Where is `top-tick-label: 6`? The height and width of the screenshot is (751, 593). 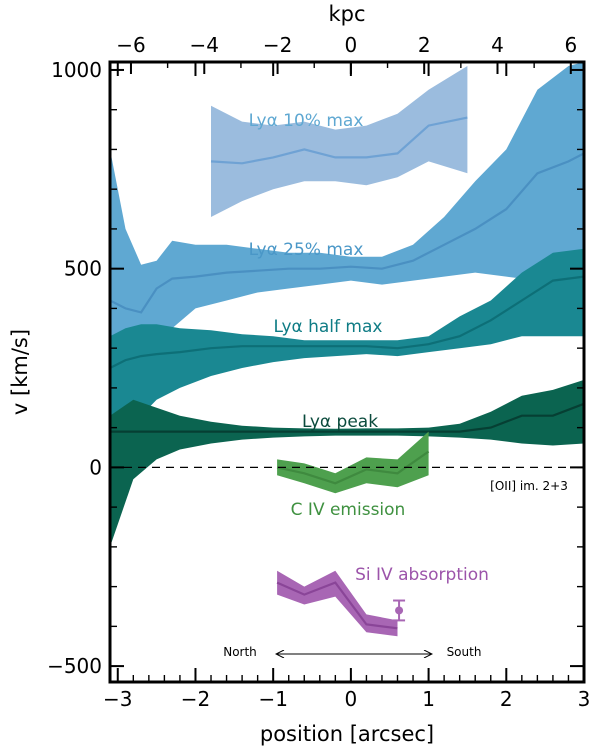 top-tick-label: 6 is located at coordinates (570, 45).